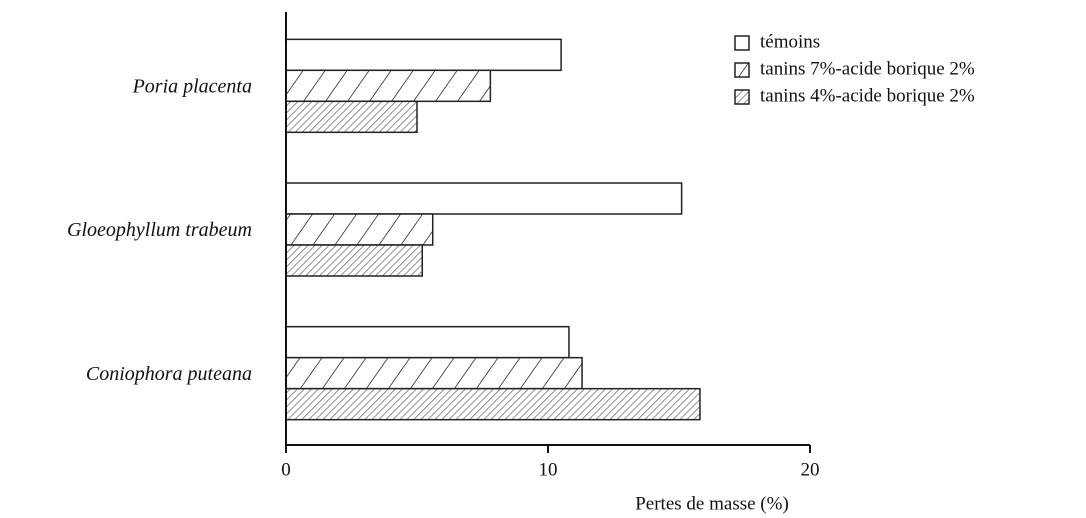  I want to click on y-tick-label: Gloeophyllum trabeum, so click(159, 230).